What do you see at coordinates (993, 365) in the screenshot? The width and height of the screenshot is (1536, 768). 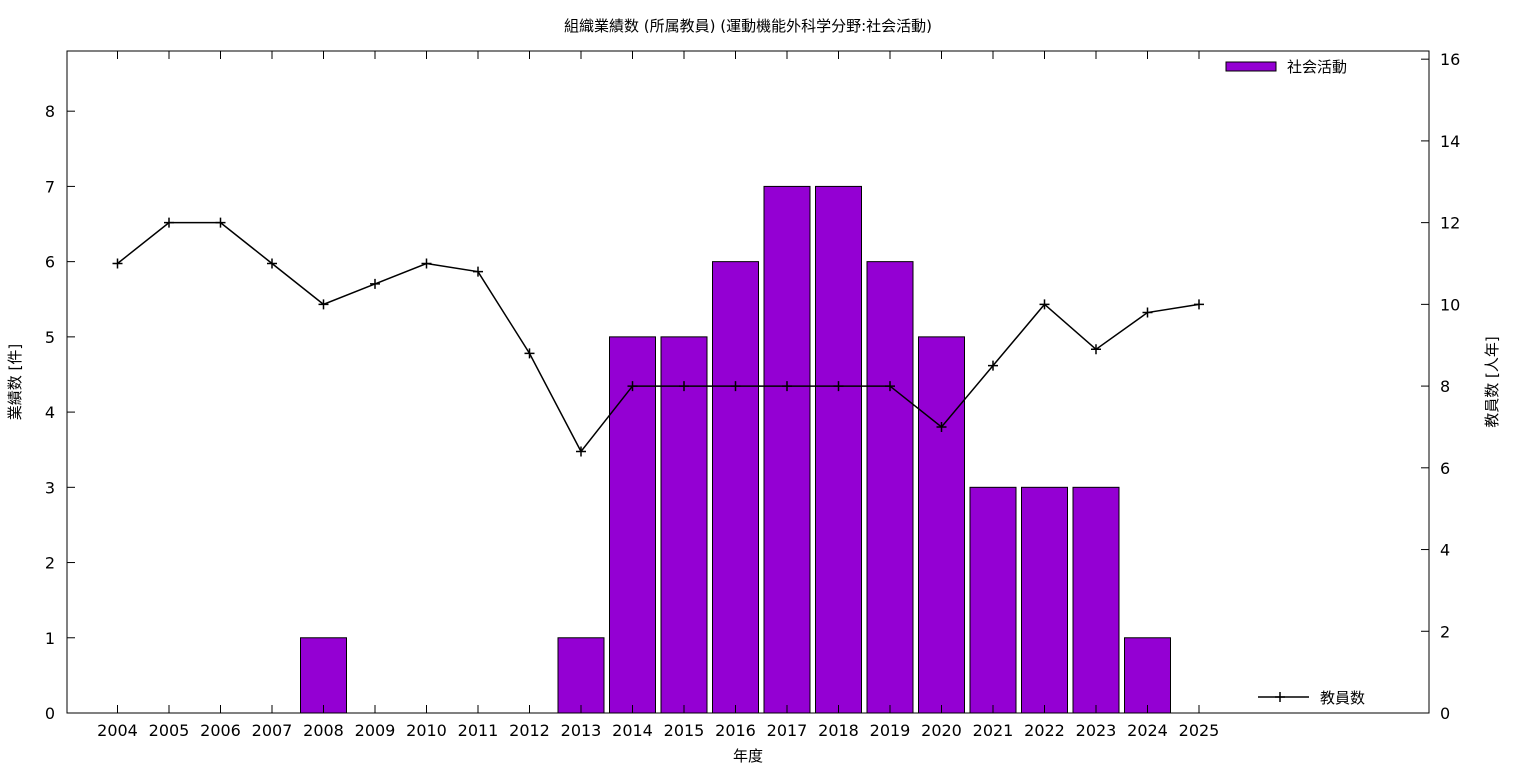 I see `line-point-2021` at bounding box center [993, 365].